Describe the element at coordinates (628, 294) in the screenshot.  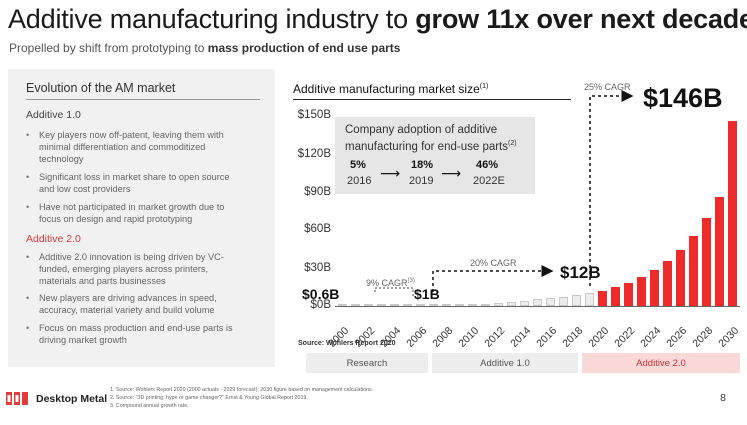
I see `bar-2022` at that location.